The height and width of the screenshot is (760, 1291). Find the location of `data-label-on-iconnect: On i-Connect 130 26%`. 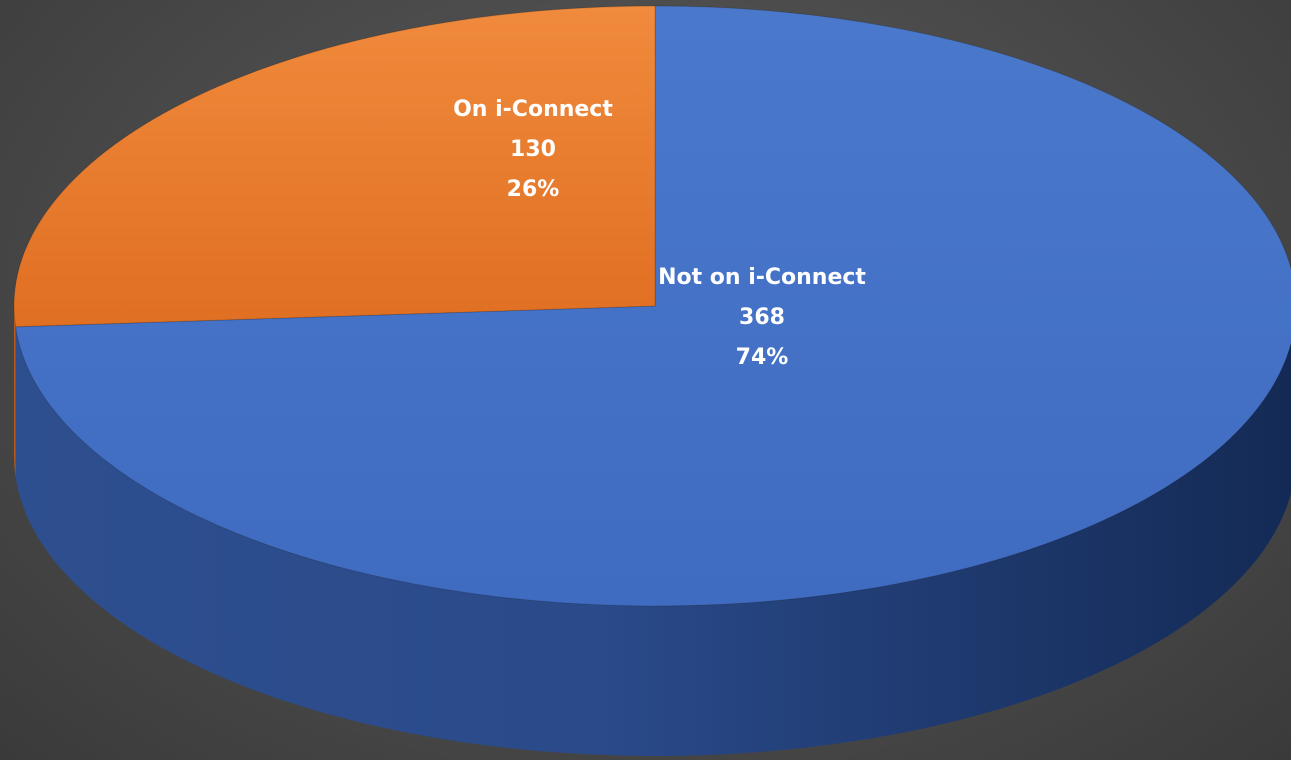

data-label-on-iconnect: On i-Connect 130 26% is located at coordinates (533, 149).